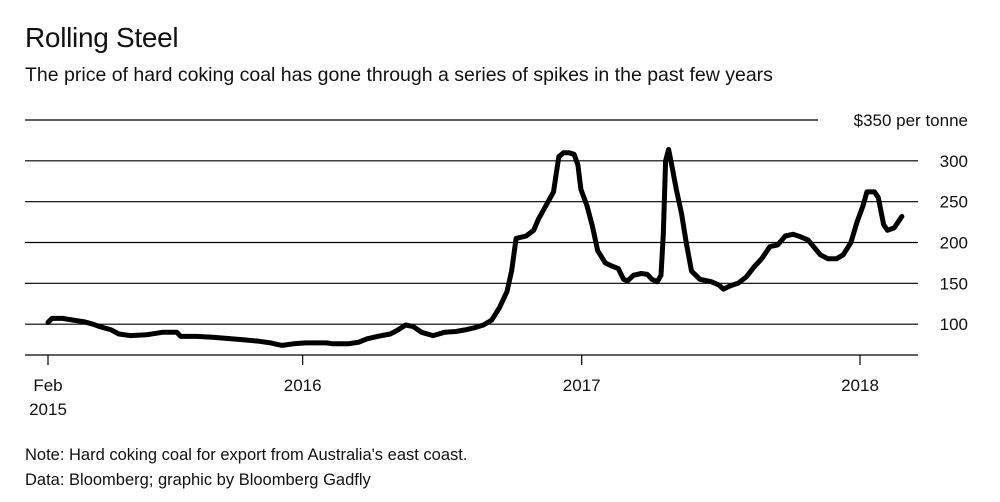 This screenshot has width=1000, height=502. Describe the element at coordinates (954, 283) in the screenshot. I see `y-tick-label-150: 150` at that location.